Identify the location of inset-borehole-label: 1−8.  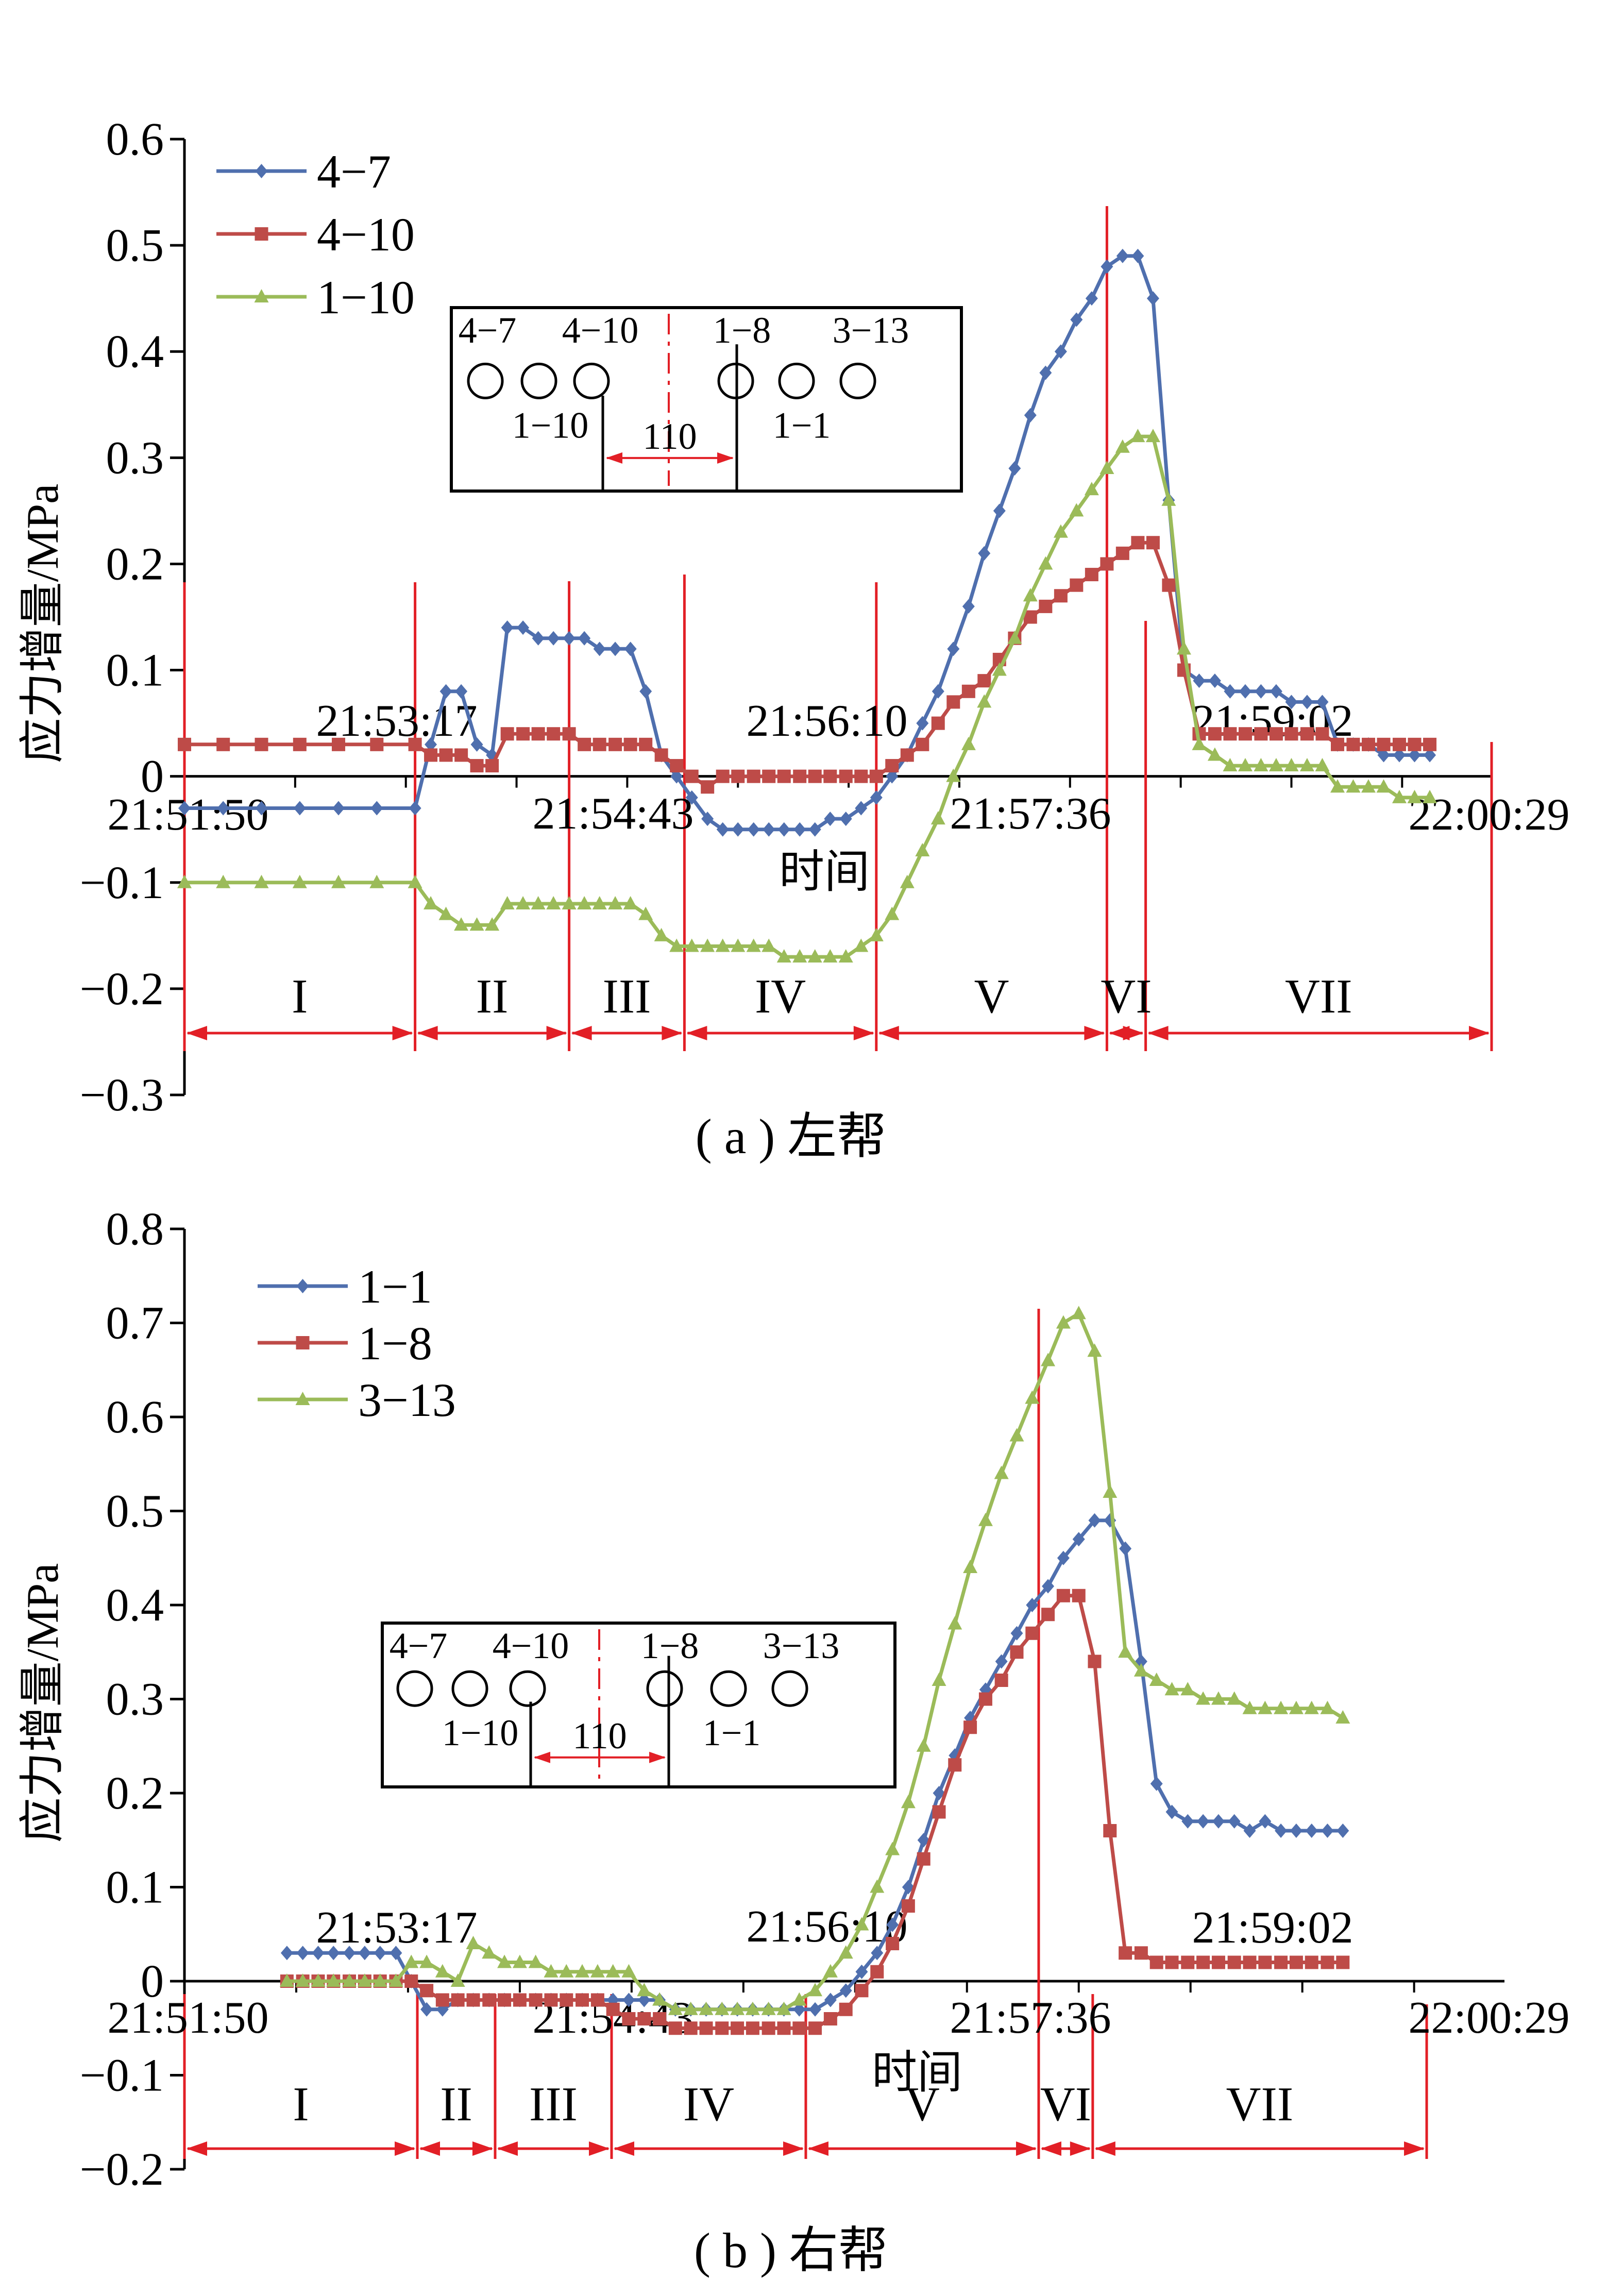
(670, 1645).